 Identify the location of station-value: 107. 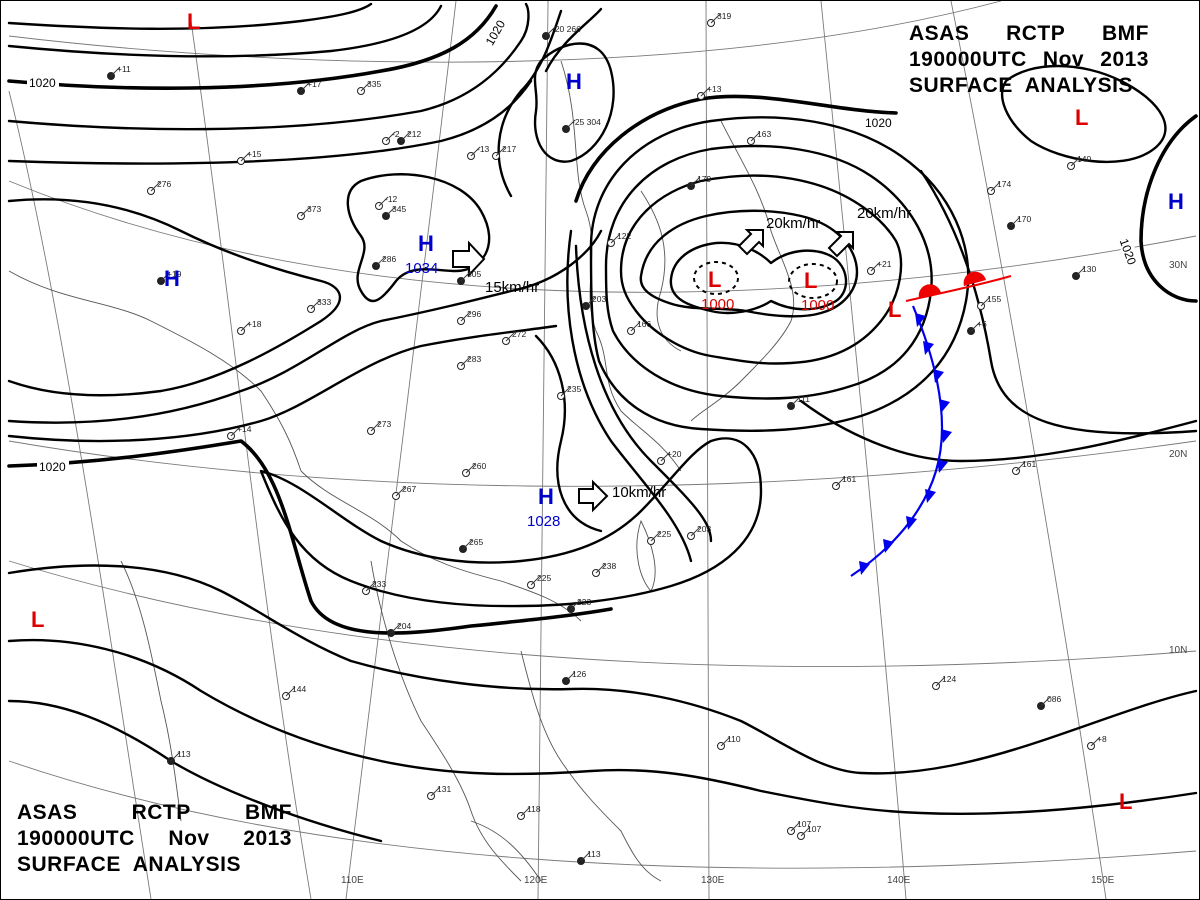
(814, 829).